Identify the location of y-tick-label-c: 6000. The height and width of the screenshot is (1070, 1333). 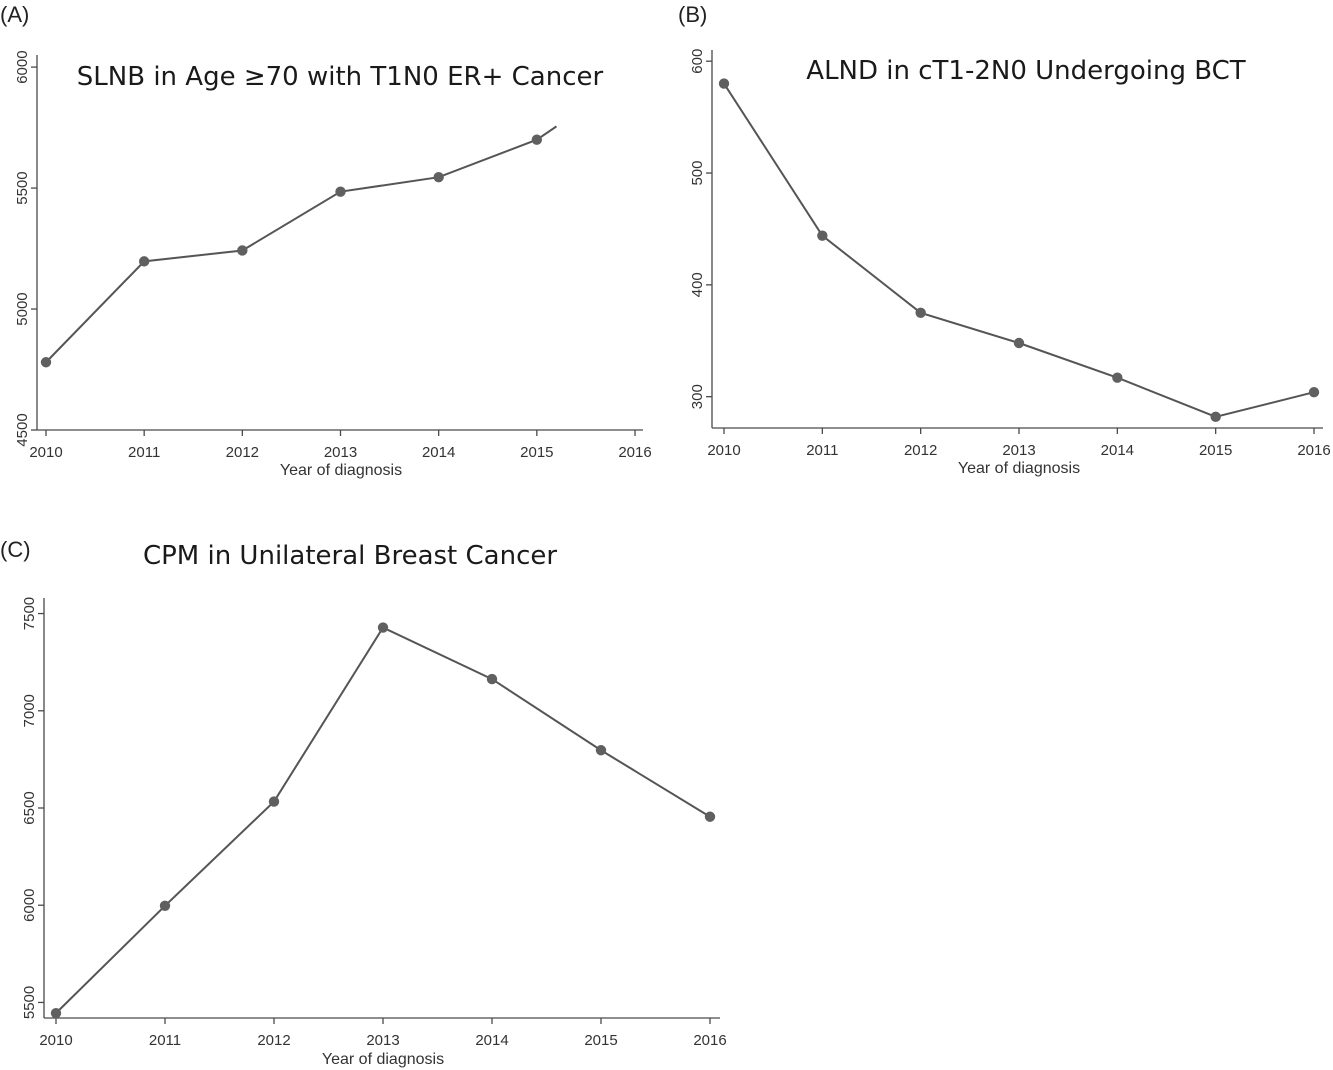
(29, 905).